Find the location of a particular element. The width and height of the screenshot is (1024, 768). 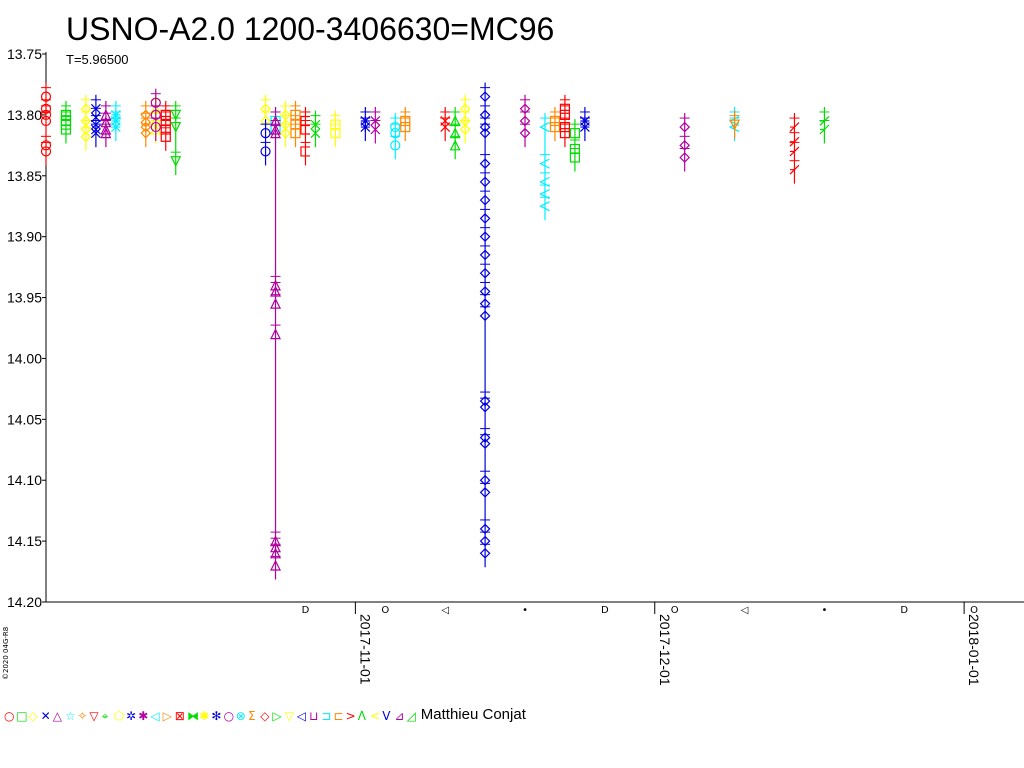

legend-marker: □ is located at coordinates (21, 716).